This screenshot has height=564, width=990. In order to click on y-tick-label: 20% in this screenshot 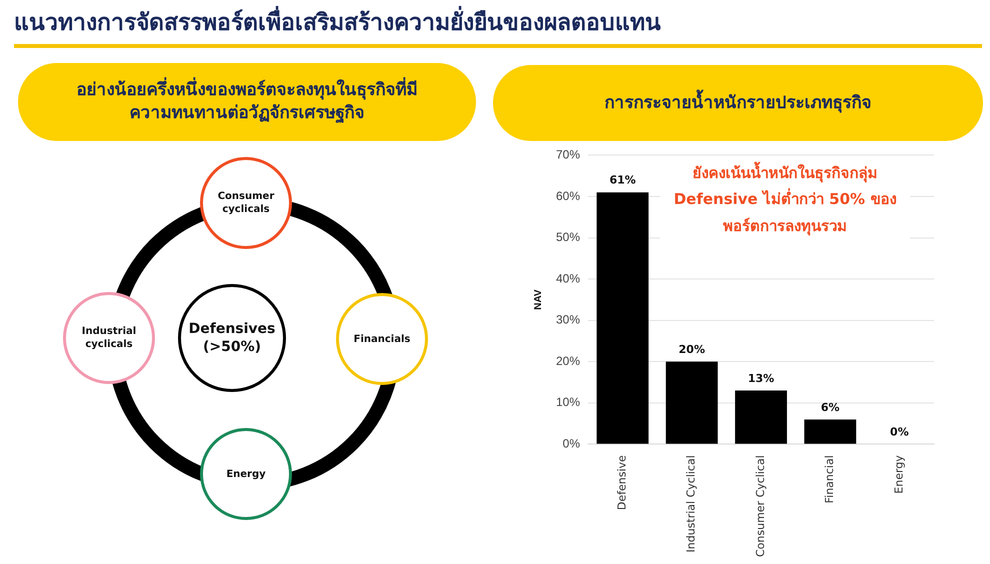, I will do `click(568, 361)`.